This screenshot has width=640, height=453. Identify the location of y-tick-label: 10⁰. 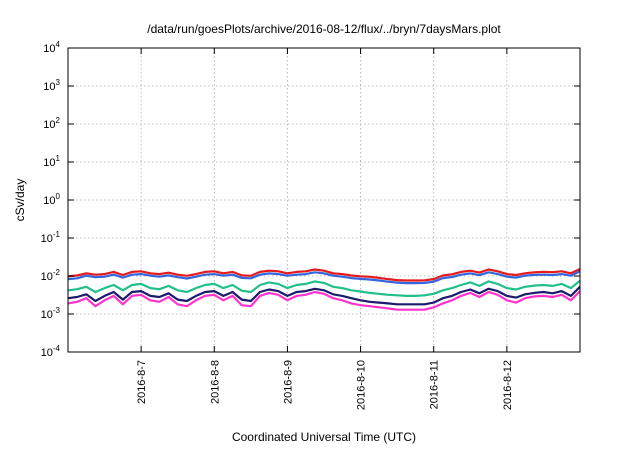
(51, 199).